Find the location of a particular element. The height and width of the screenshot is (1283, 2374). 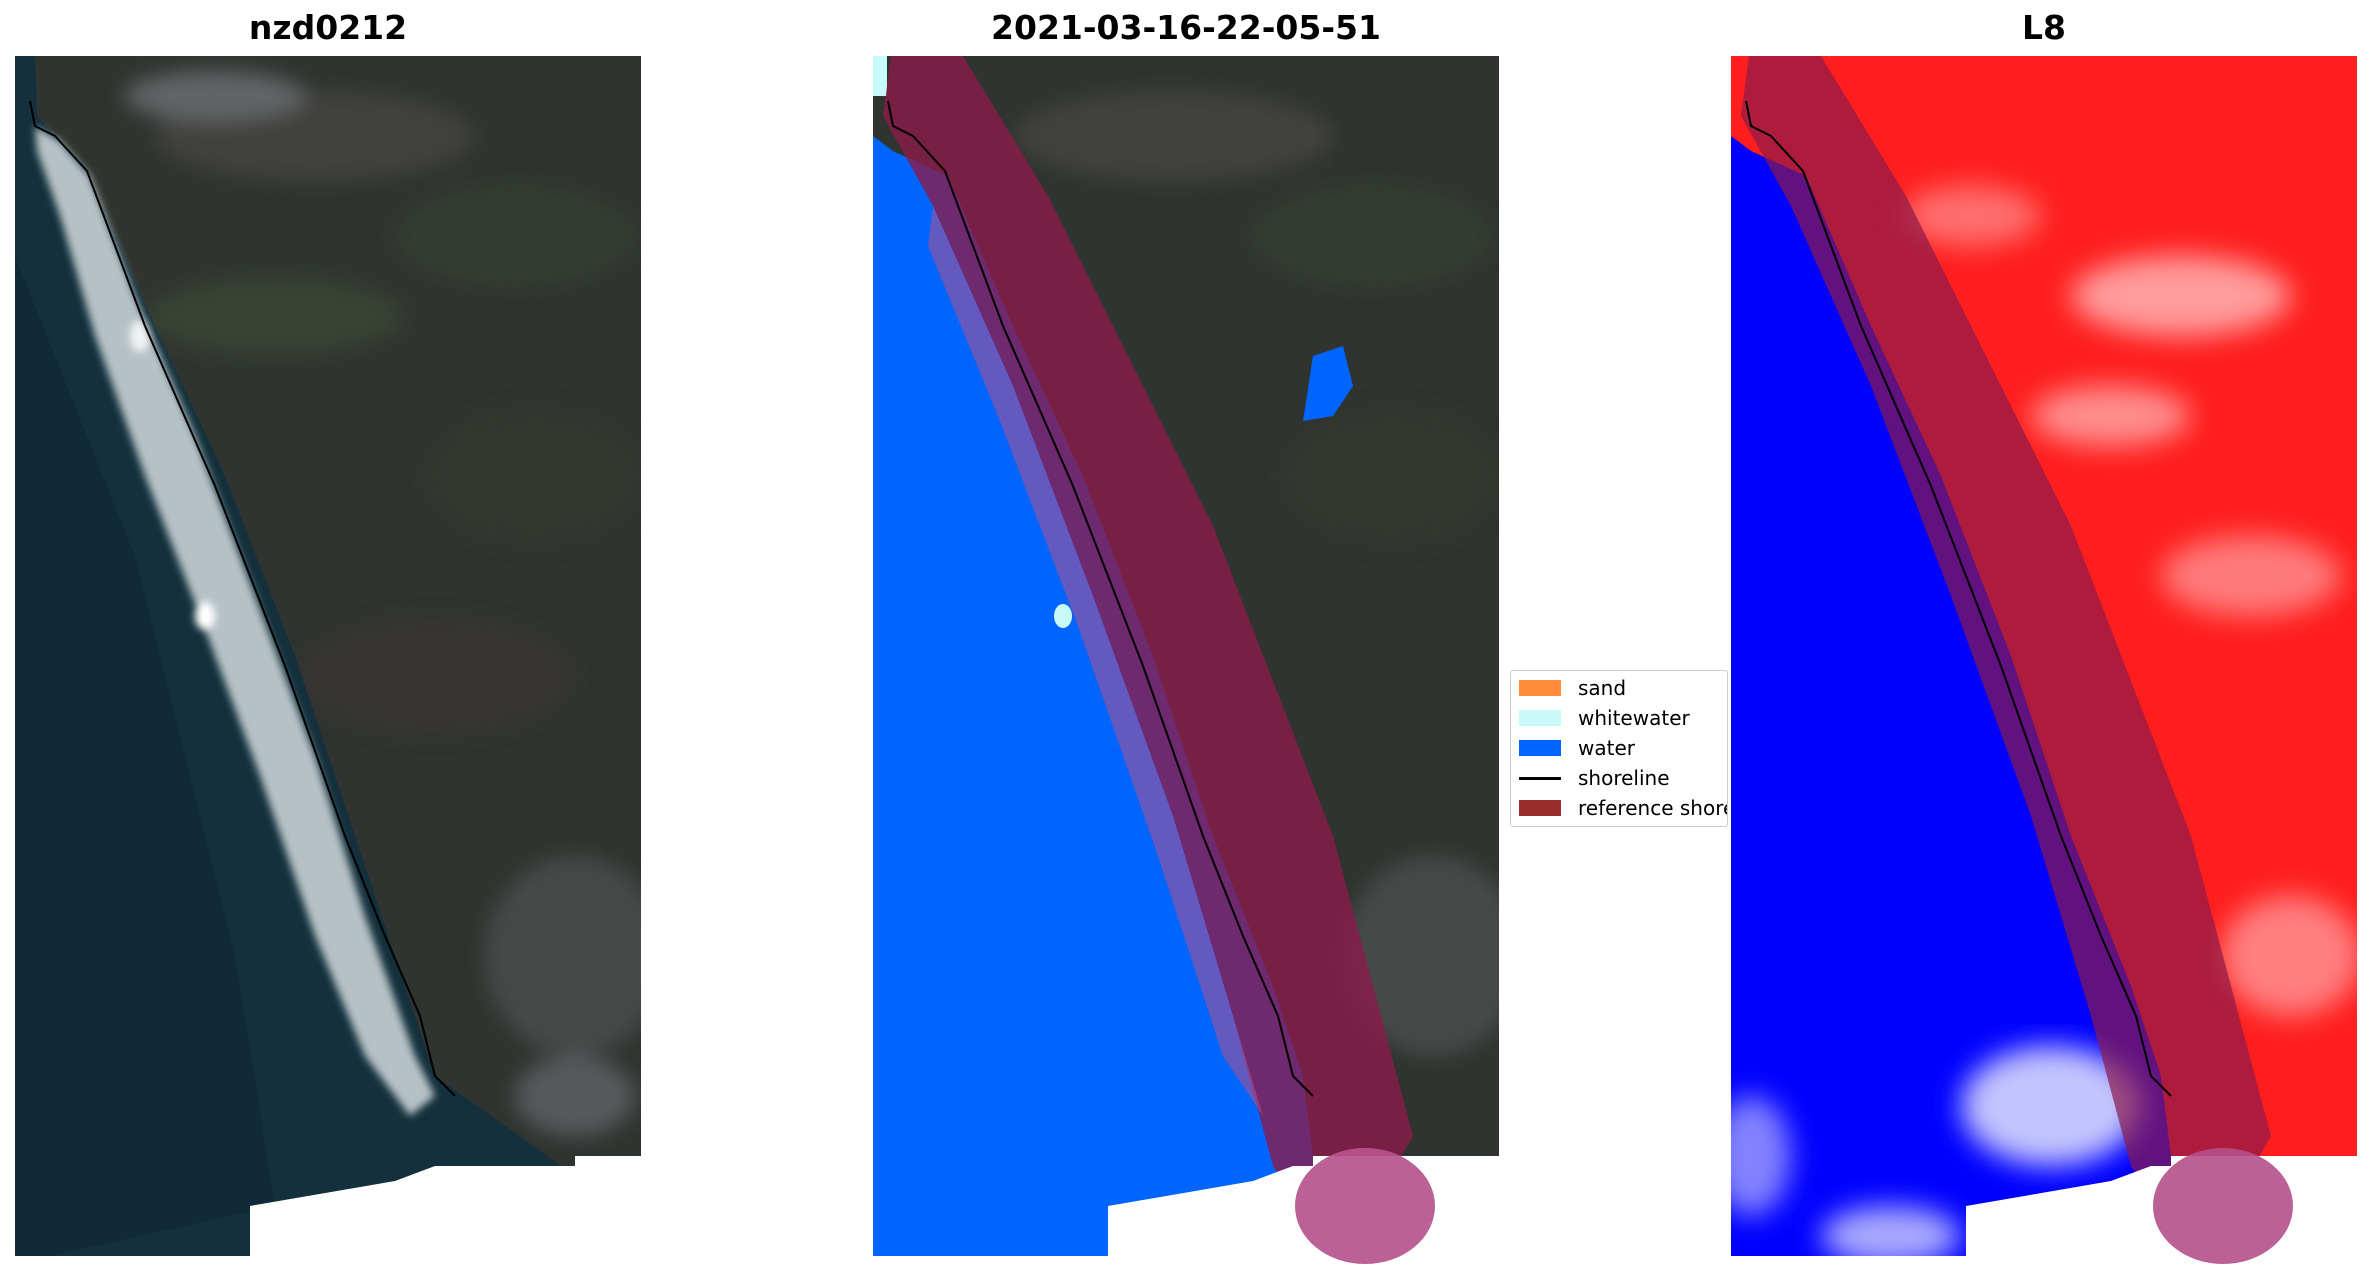

legend-item-shoreline: shoreline is located at coordinates (1594, 778).